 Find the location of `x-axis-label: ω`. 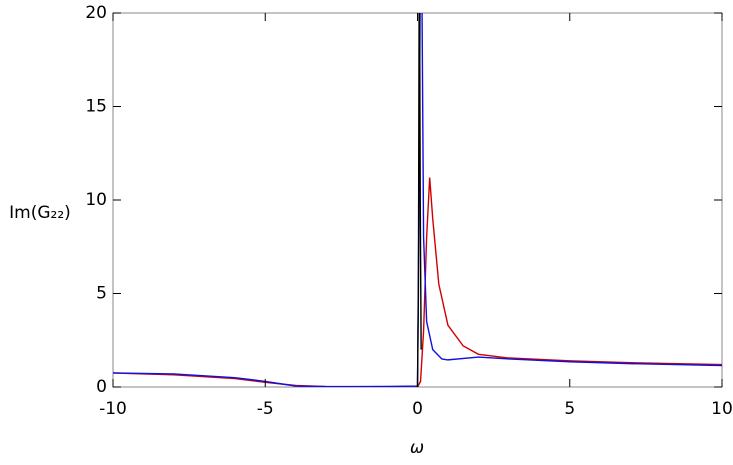

x-axis-label: ω is located at coordinates (417, 448).